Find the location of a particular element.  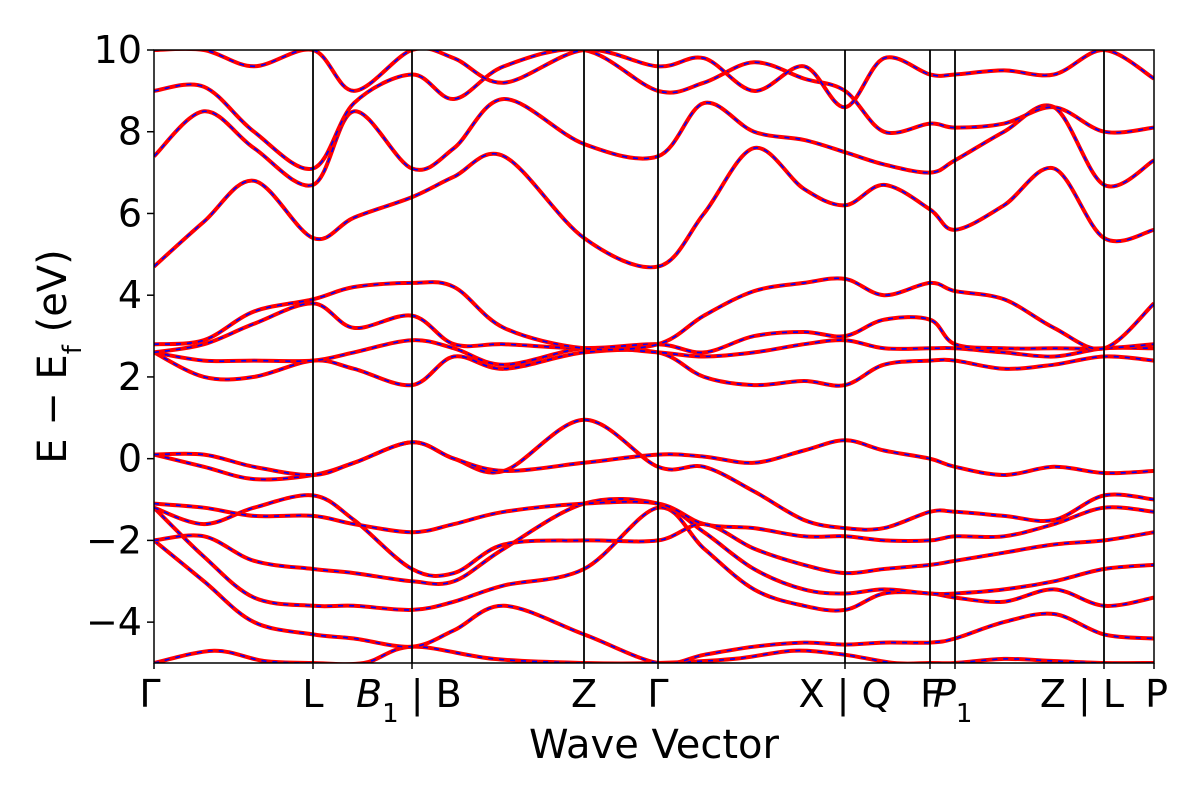

x-axis: Γ L B1 | B Z Γ X | Q FP1 Z | L P is located at coordinates (653, 696).